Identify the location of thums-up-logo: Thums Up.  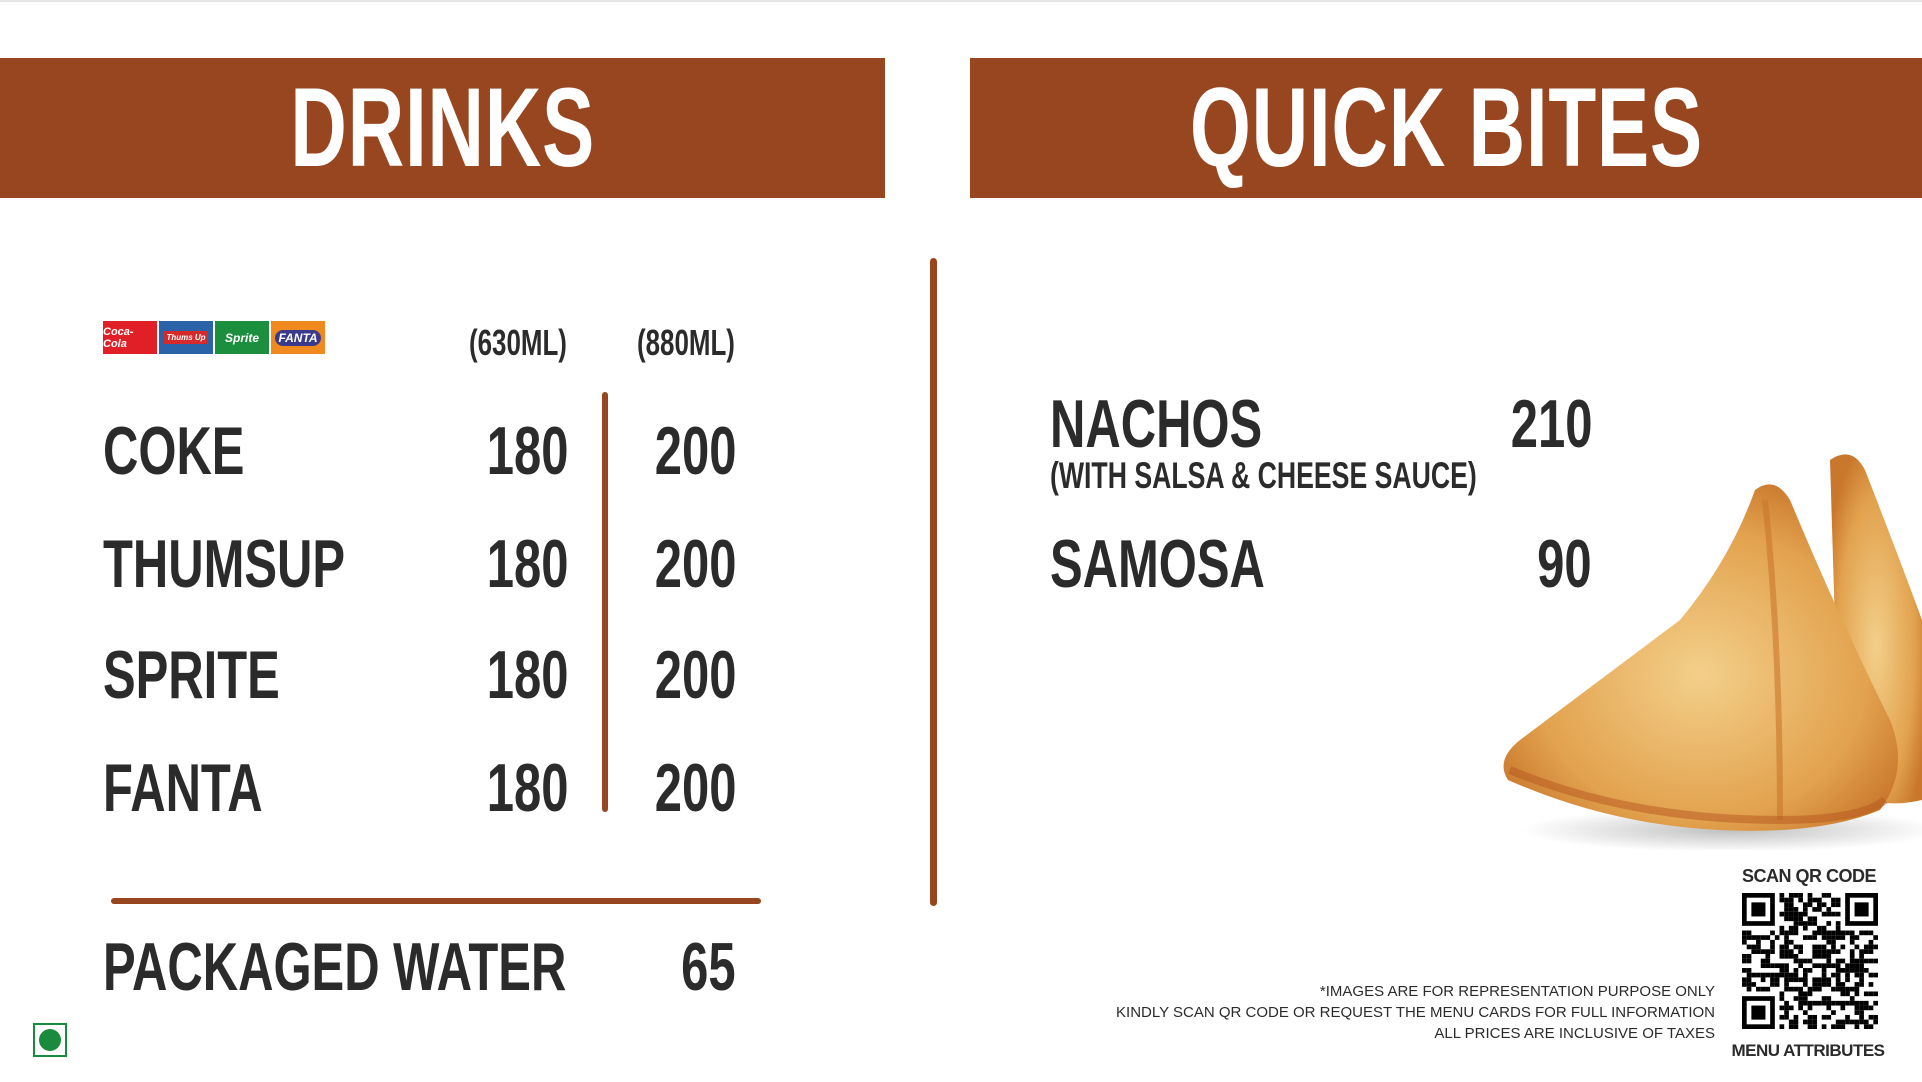
(186, 337).